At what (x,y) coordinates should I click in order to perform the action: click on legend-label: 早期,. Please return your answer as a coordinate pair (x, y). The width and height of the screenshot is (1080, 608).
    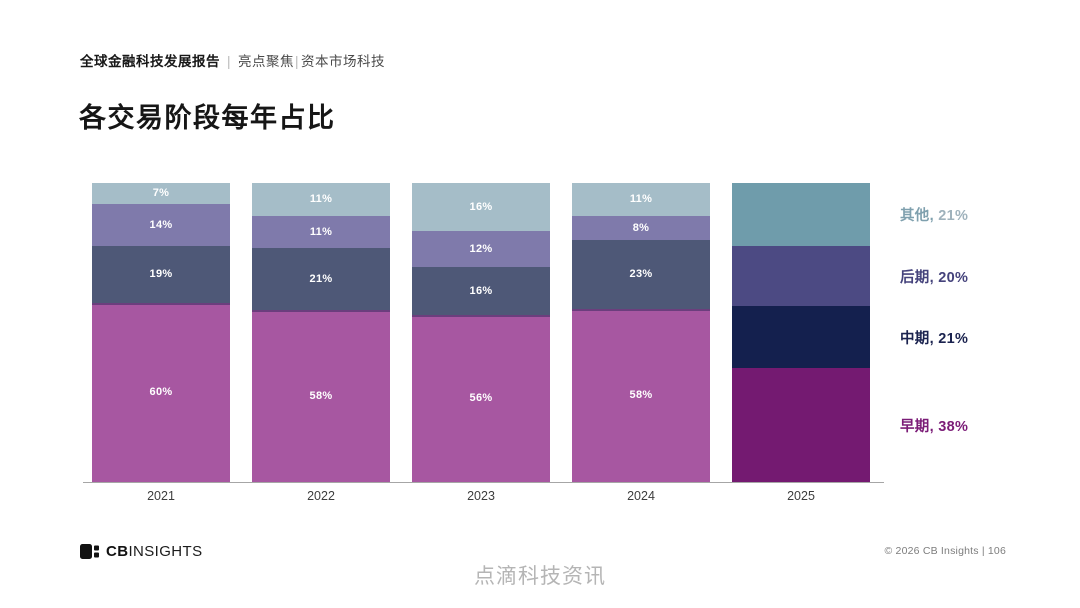
    Looking at the image, I should click on (919, 427).